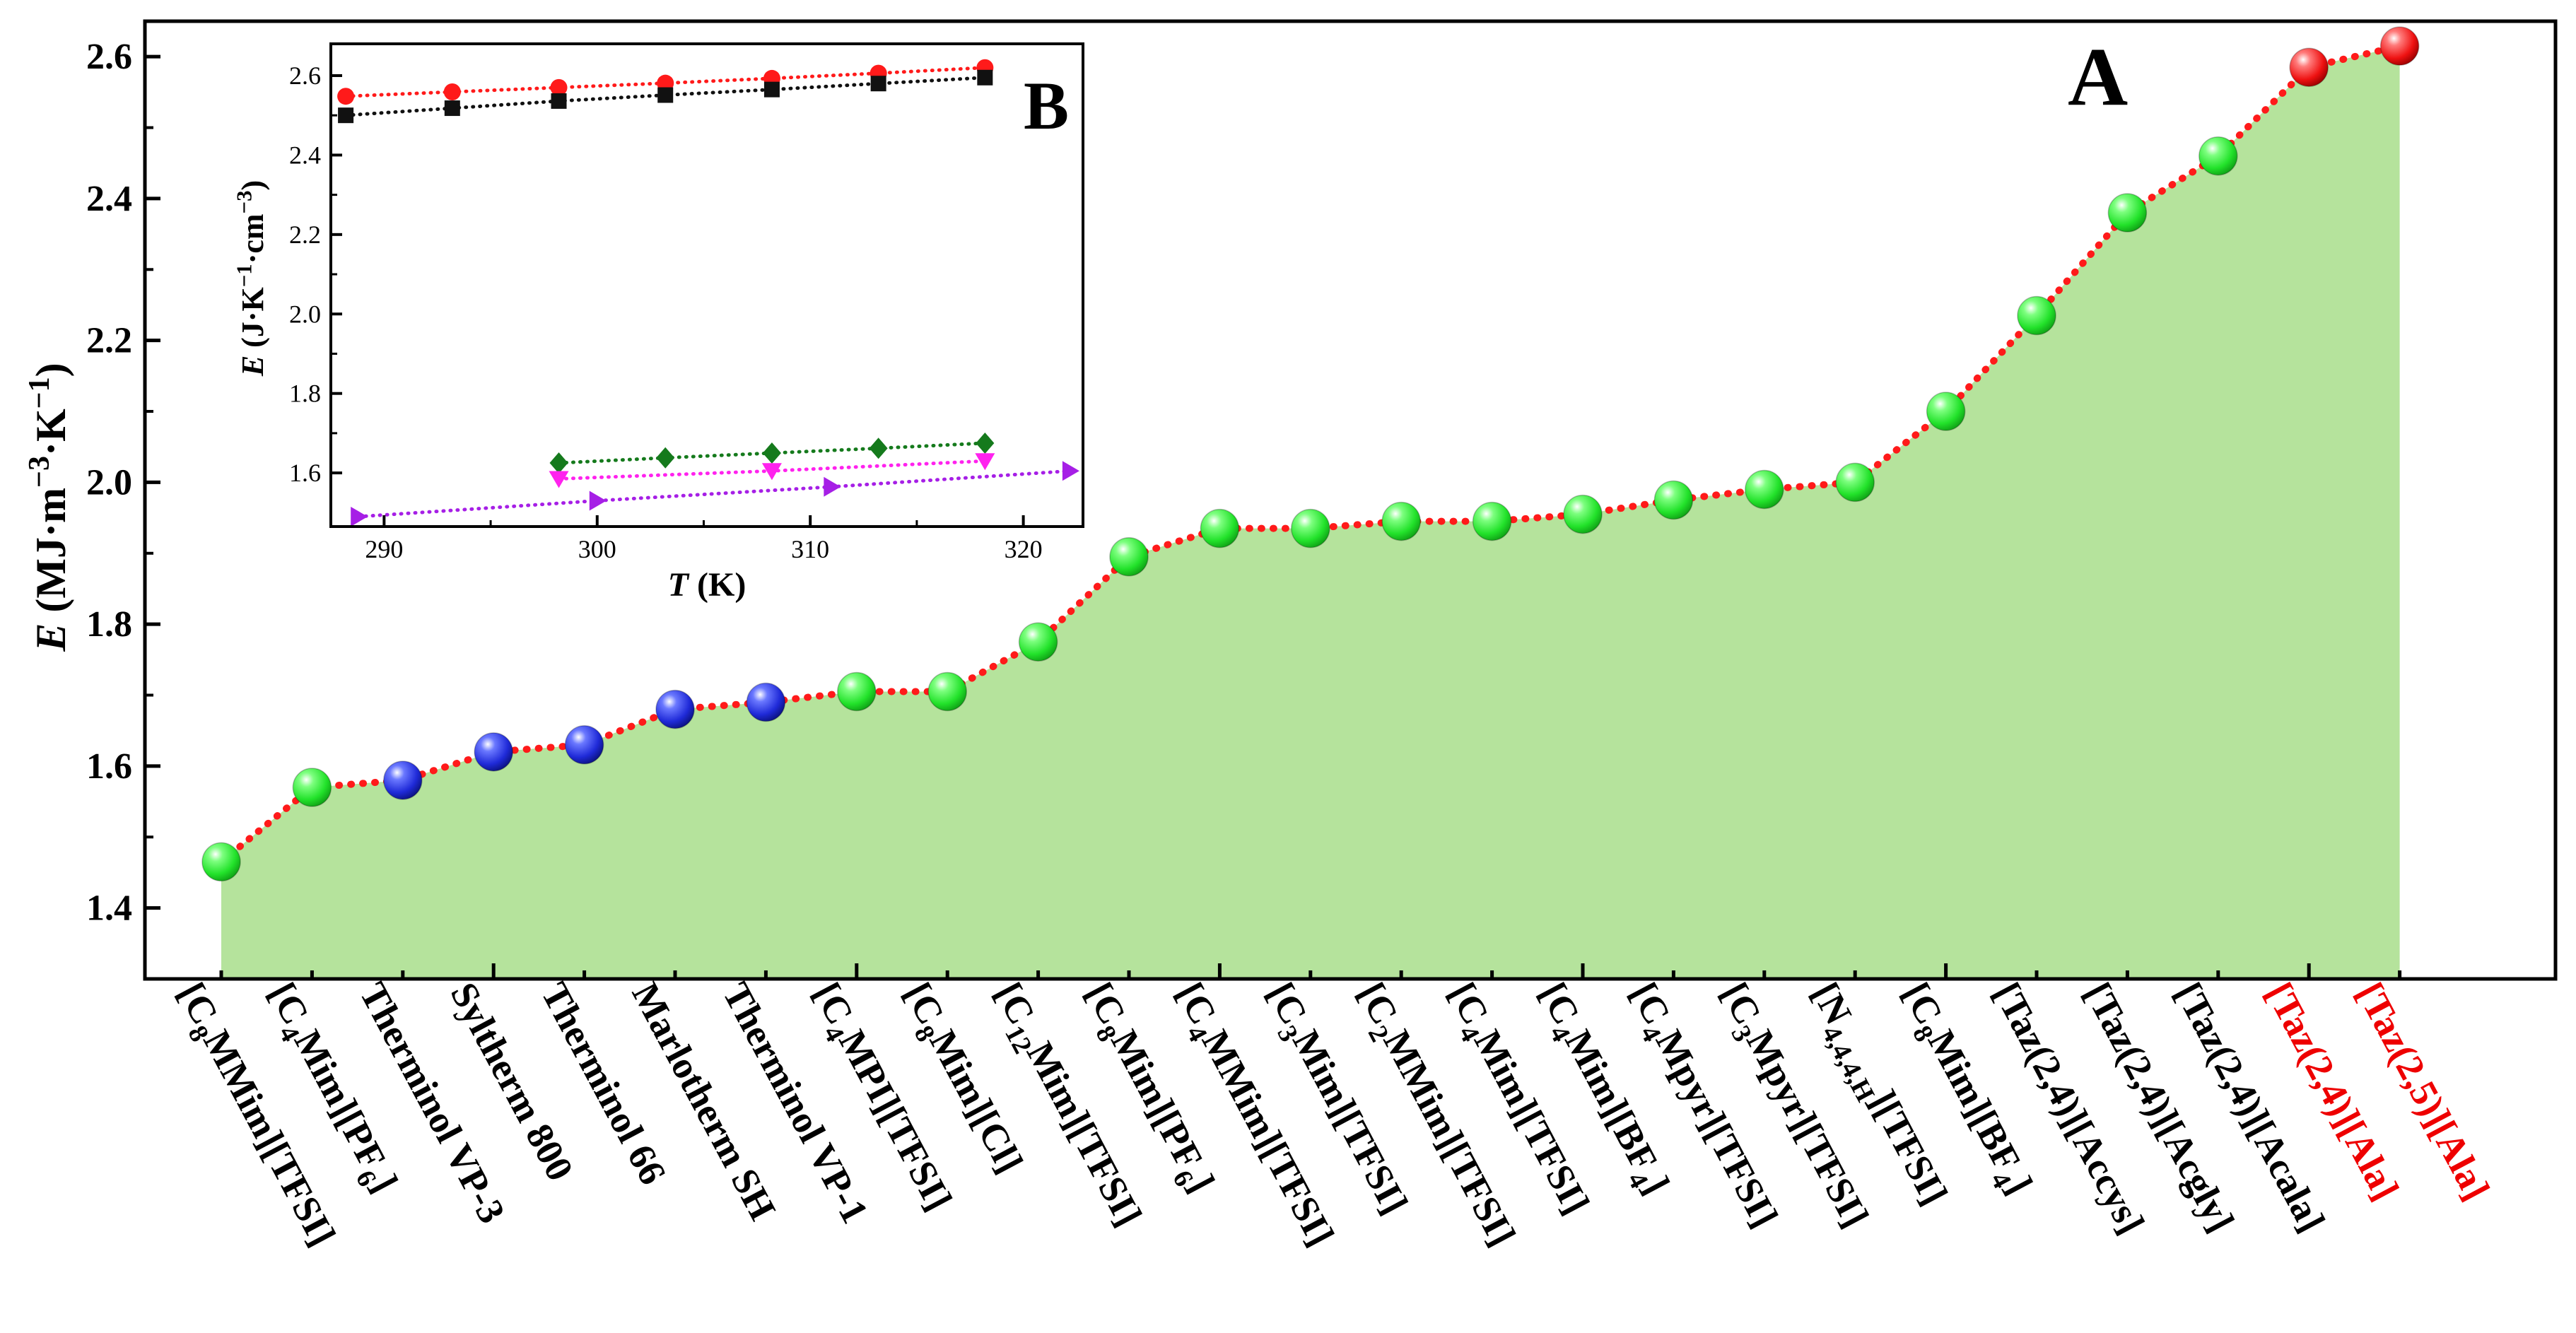  What do you see at coordinates (109, 483) in the screenshot?
I see `y-tick-label-2.0: 2.0` at bounding box center [109, 483].